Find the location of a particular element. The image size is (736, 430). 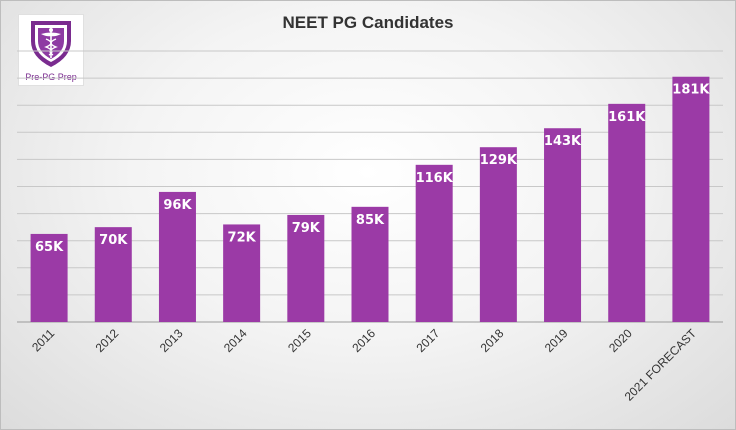

x-tick-label: 2015 is located at coordinates (299, 340).